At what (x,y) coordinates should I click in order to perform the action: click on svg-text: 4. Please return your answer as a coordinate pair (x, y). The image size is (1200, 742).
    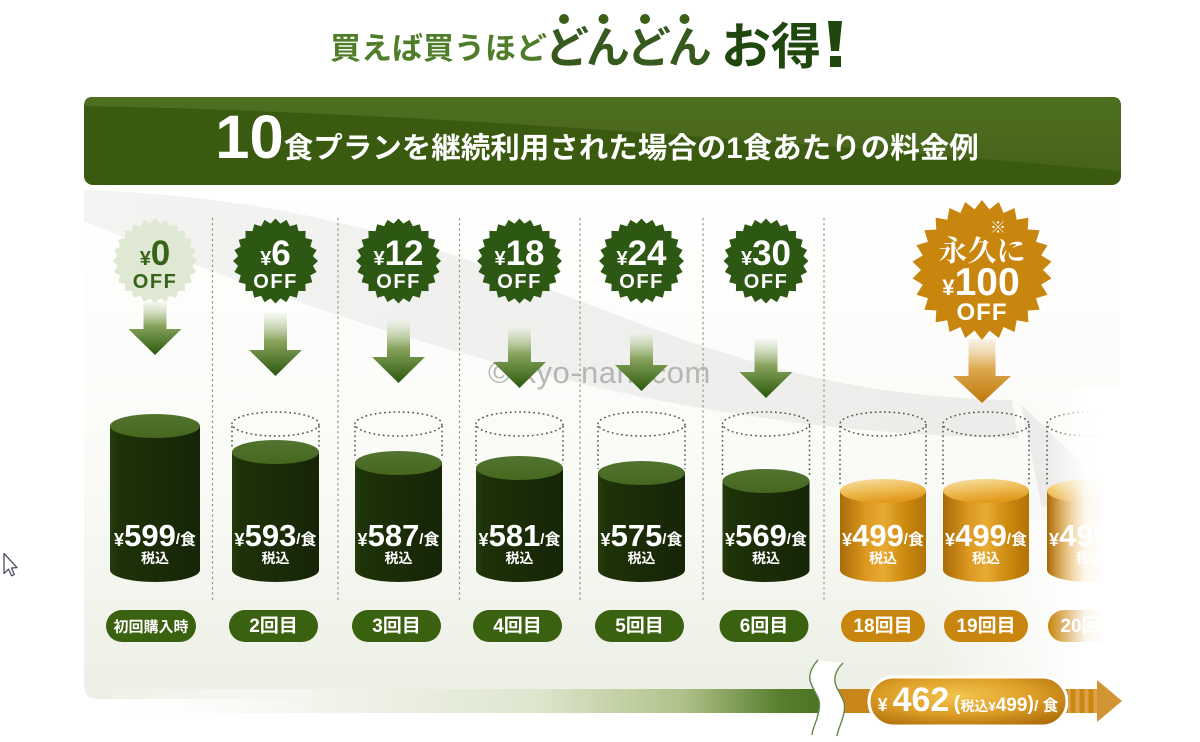
    Looking at the image, I should click on (498, 626).